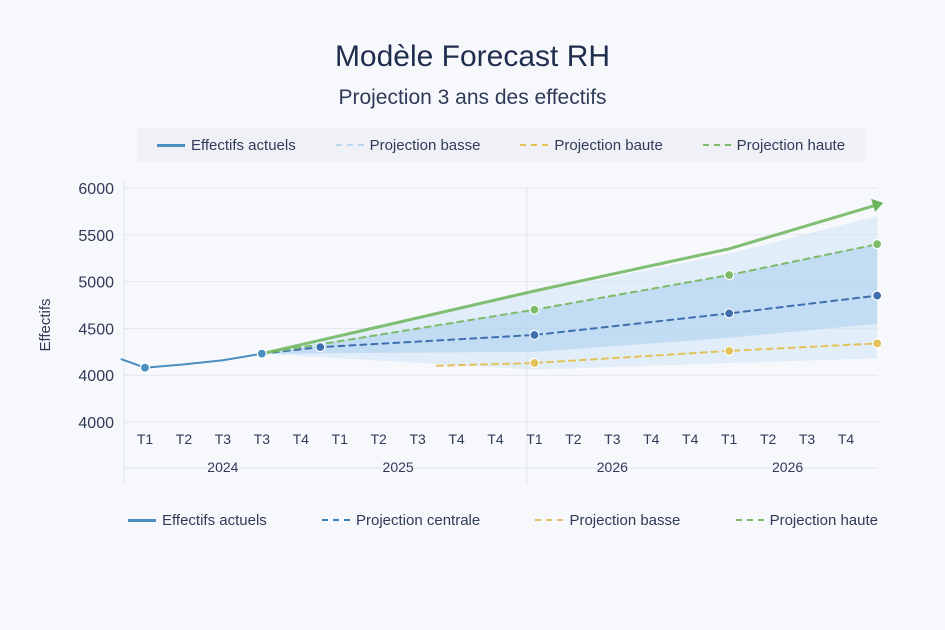  Describe the element at coordinates (608, 145) in the screenshot. I see `legend-label: Projection baute` at that location.